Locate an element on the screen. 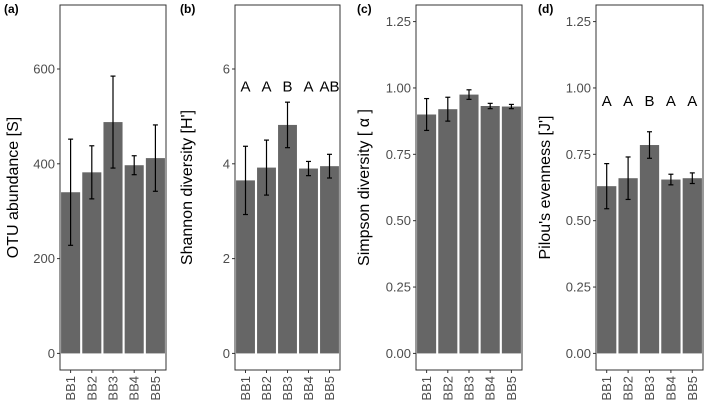 The height and width of the screenshot is (411, 709). y-axis-label: Pilou's evenness [J'] is located at coordinates (545, 188).